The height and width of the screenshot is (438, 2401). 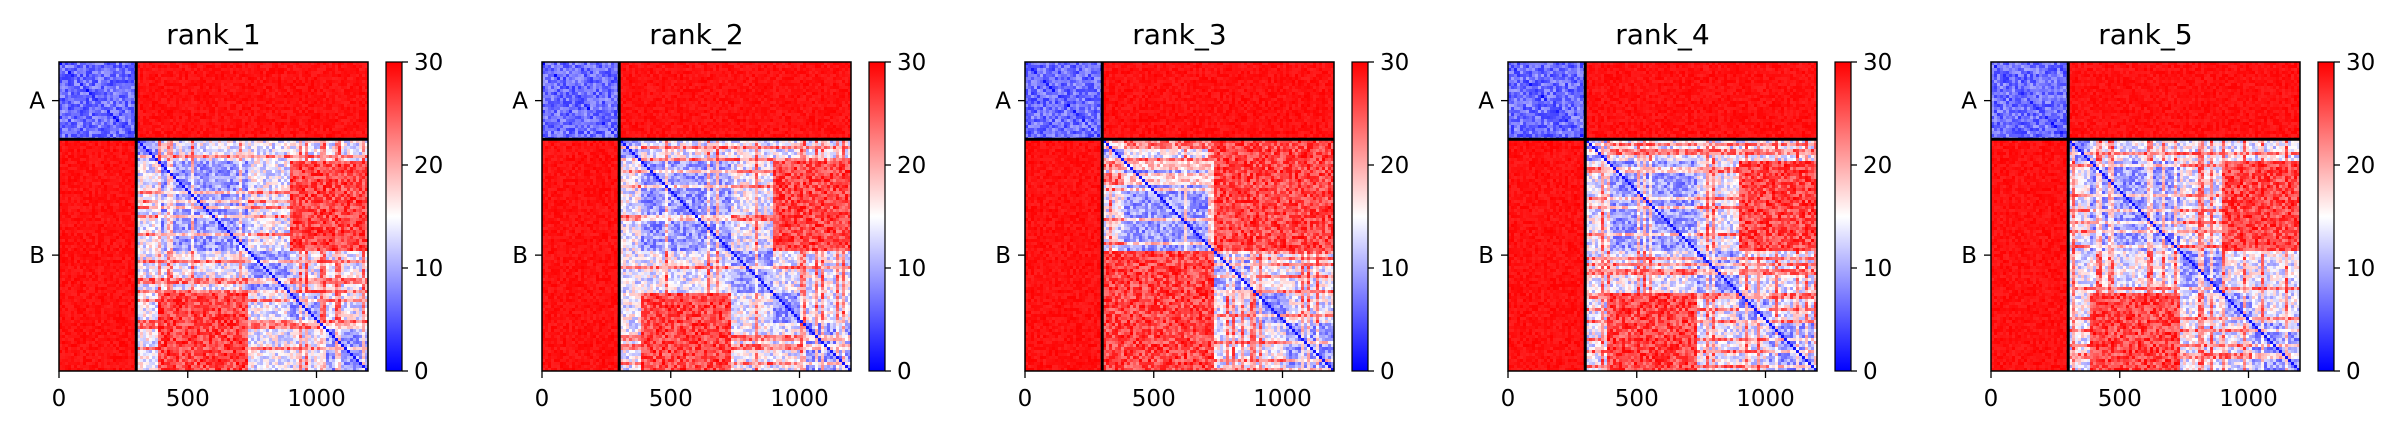 I want to click on panel-title: rank_1, so click(x=213, y=34).